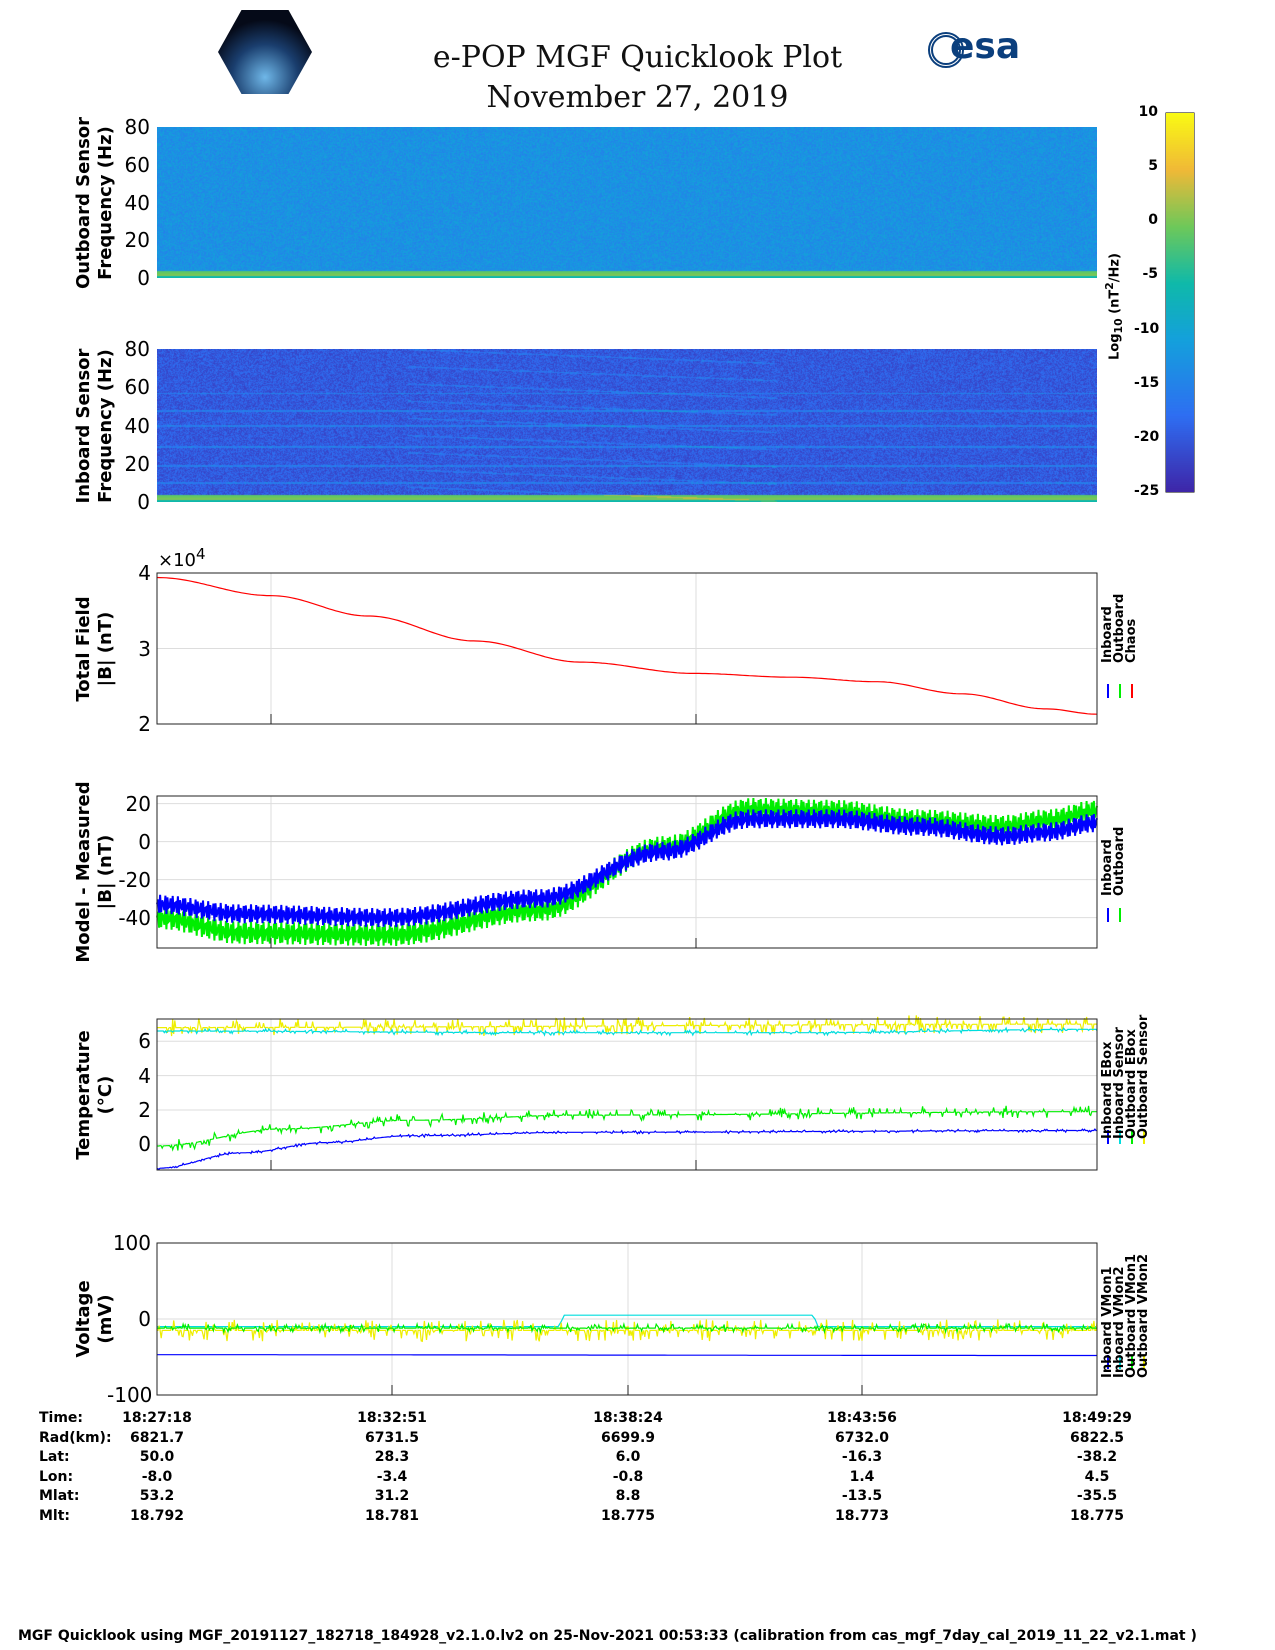 The image size is (1275, 1650). Describe the element at coordinates (137, 349) in the screenshot. I see `y-tick-label: 80` at that location.